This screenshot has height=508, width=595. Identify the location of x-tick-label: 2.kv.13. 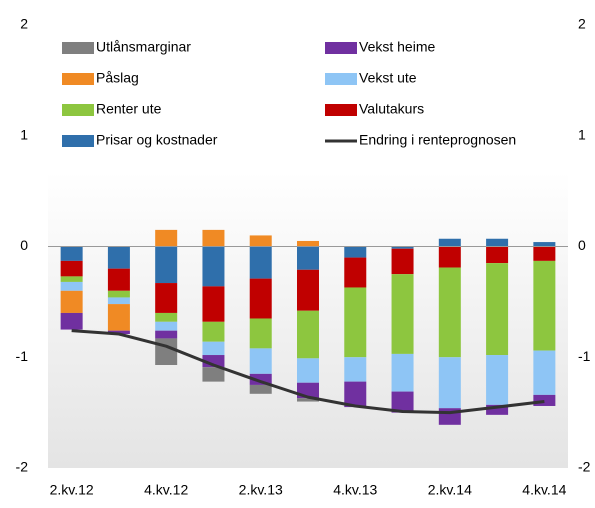
(261, 490).